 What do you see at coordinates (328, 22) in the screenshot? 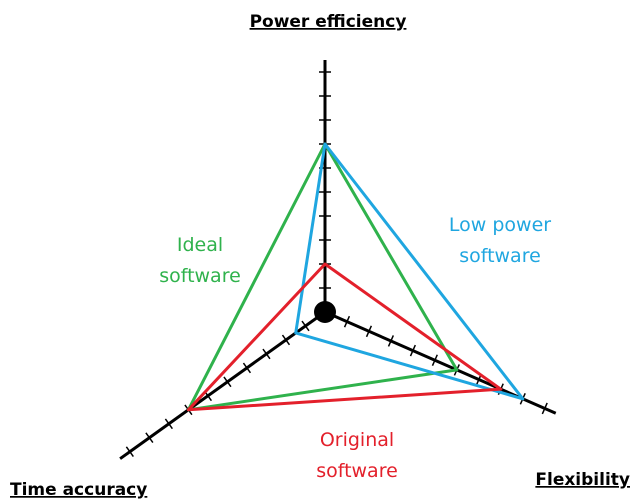
I see `axis-title: Power efficiency` at bounding box center [328, 22].